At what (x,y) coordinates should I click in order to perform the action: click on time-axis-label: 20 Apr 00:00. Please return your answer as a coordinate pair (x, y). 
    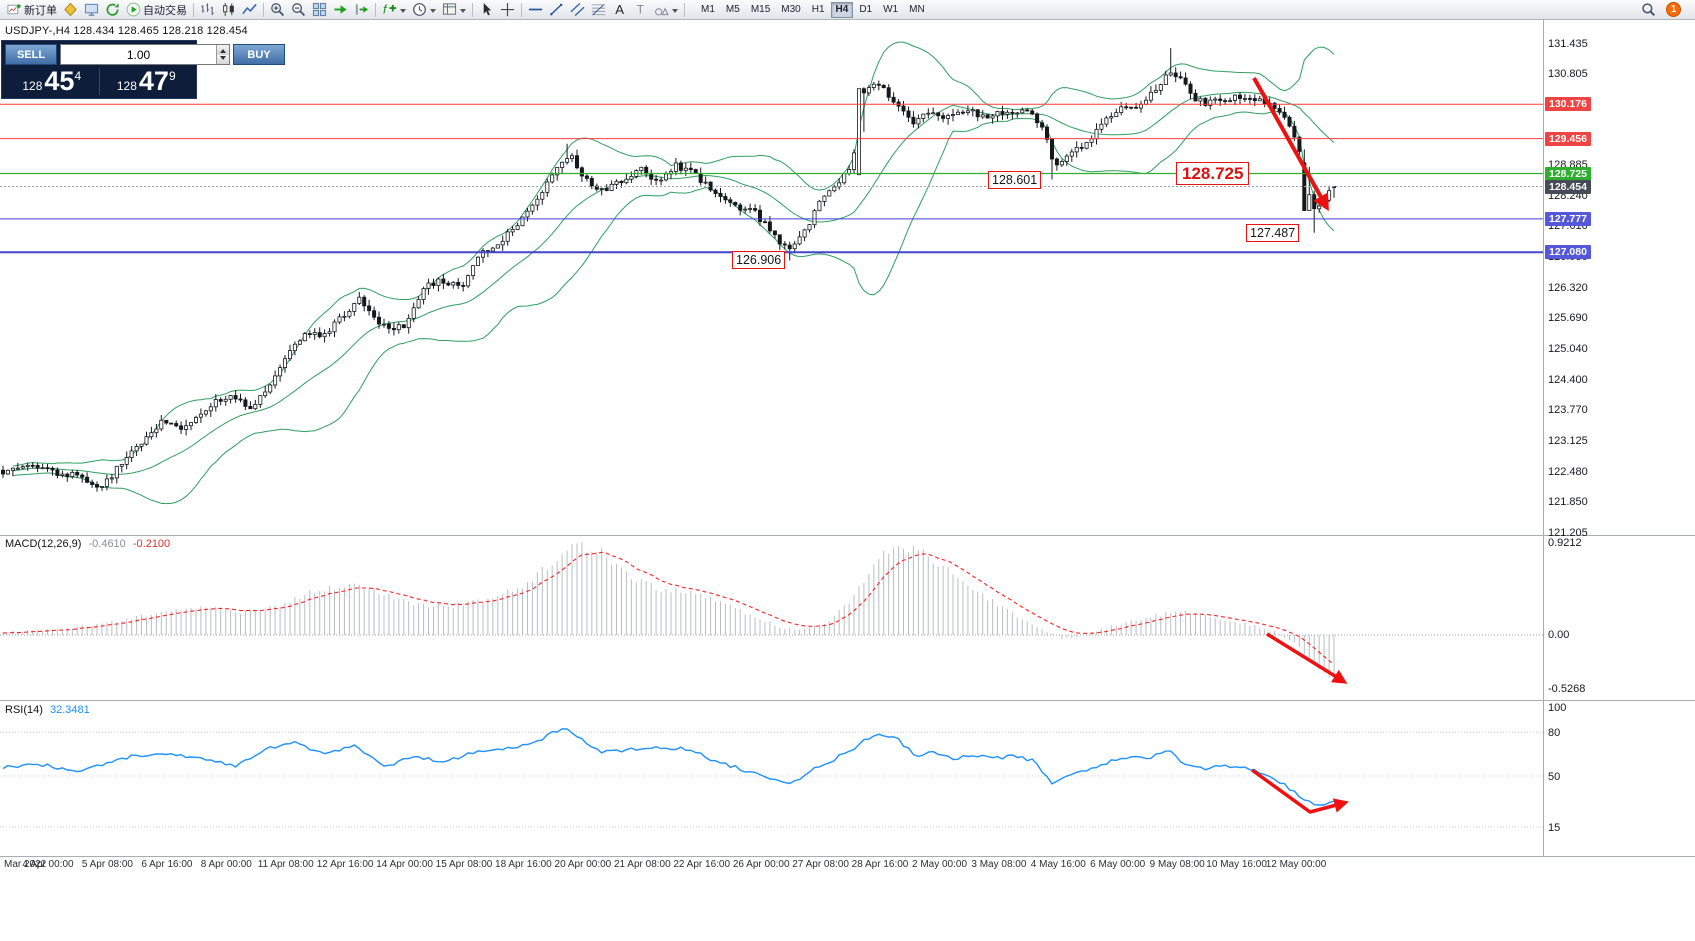
    Looking at the image, I should click on (583, 864).